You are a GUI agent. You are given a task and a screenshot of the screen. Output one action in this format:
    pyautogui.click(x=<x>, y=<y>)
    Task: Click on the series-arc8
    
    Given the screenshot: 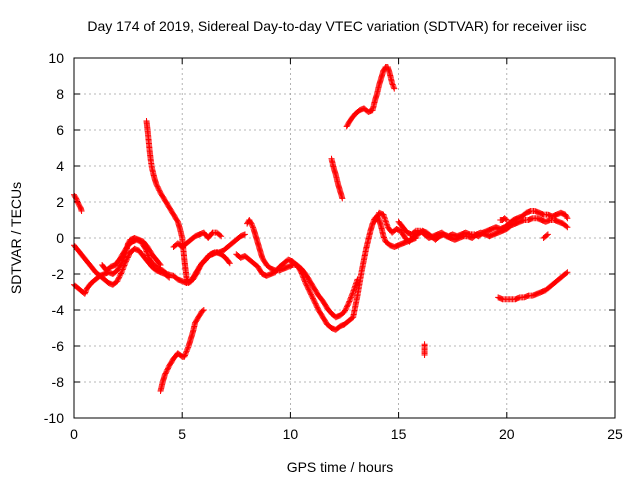 What is the action you would take?
    pyautogui.click(x=302, y=269)
    